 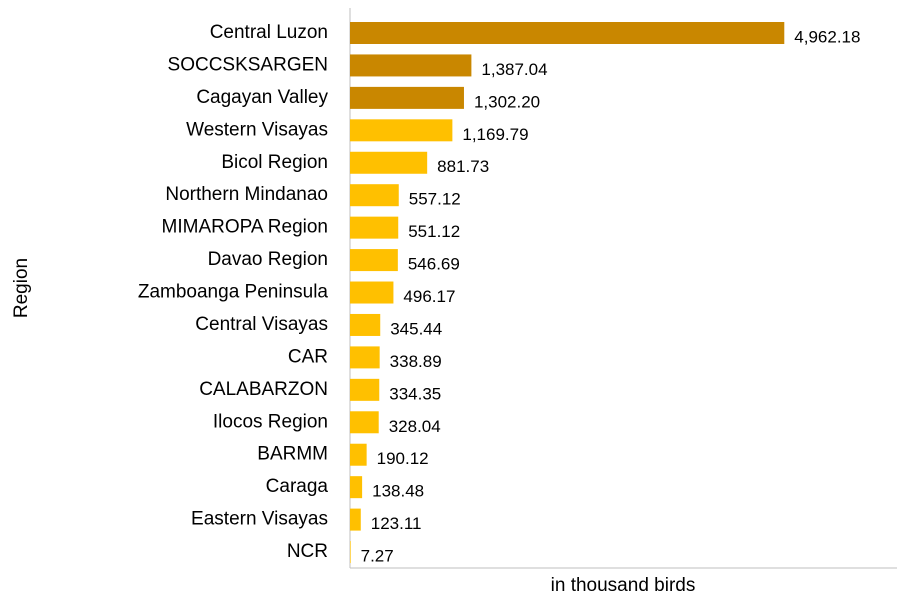 I want to click on value-label: 328.04, so click(x=415, y=426).